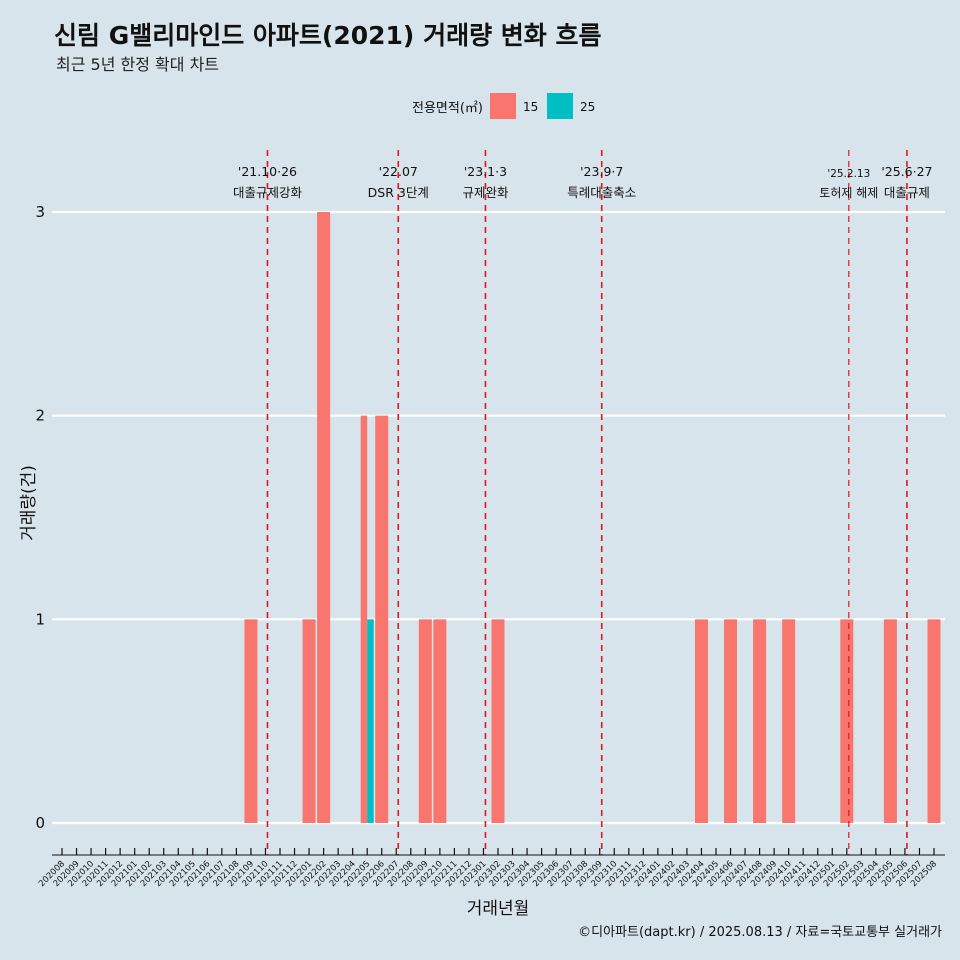 This screenshot has height=960, width=960. What do you see at coordinates (485, 171) in the screenshot?
I see `event-date-label: '23.1·3` at bounding box center [485, 171].